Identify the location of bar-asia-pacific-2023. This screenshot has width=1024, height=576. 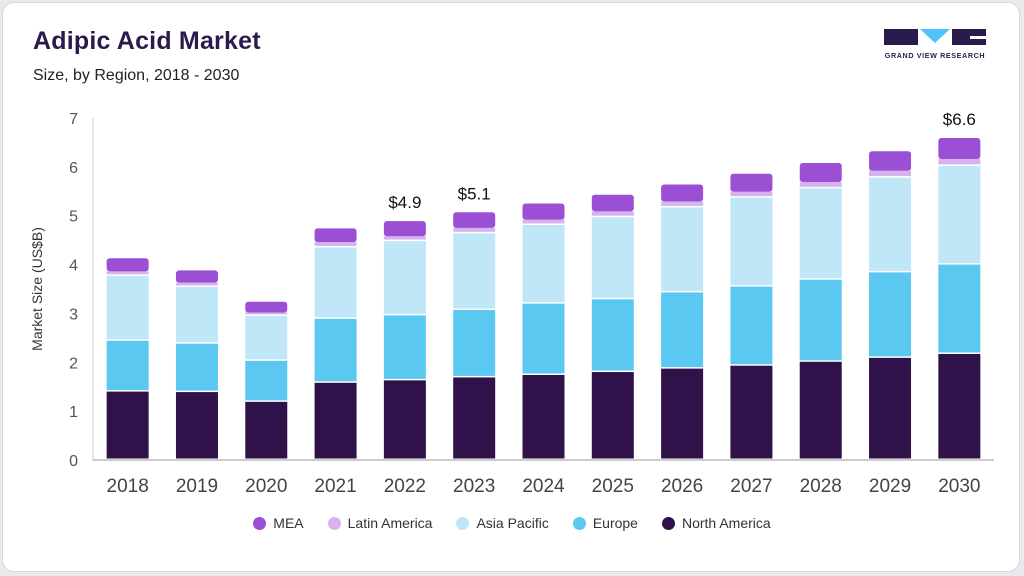
(474, 271).